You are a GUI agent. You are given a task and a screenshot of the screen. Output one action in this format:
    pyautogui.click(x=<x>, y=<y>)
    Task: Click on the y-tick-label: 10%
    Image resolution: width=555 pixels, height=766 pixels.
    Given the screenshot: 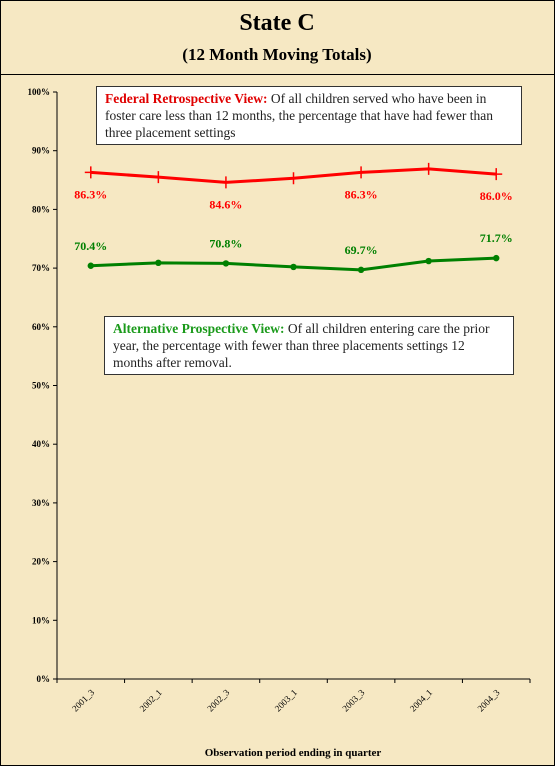 What is the action you would take?
    pyautogui.click(x=41, y=620)
    